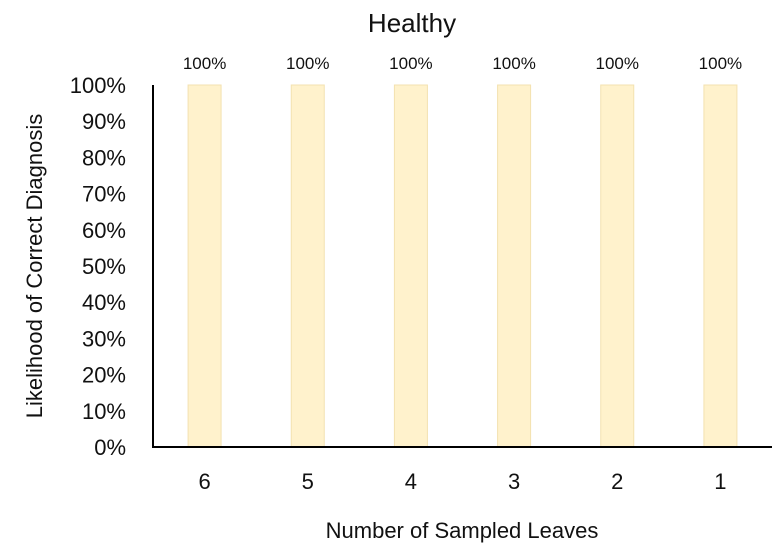 This screenshot has height=546, width=782. What do you see at coordinates (98, 85) in the screenshot?
I see `y-tick-label-100: 100%` at bounding box center [98, 85].